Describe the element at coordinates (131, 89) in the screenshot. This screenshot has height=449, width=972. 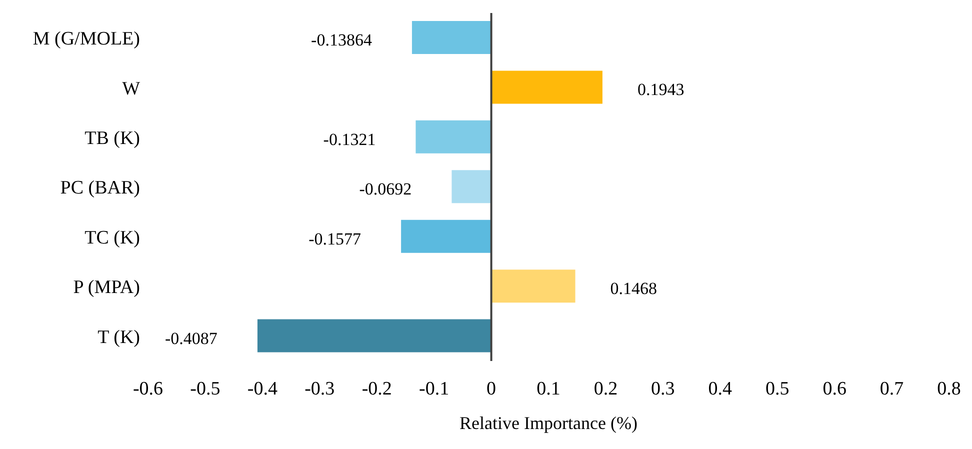
I see `y-tick-label: W` at that location.